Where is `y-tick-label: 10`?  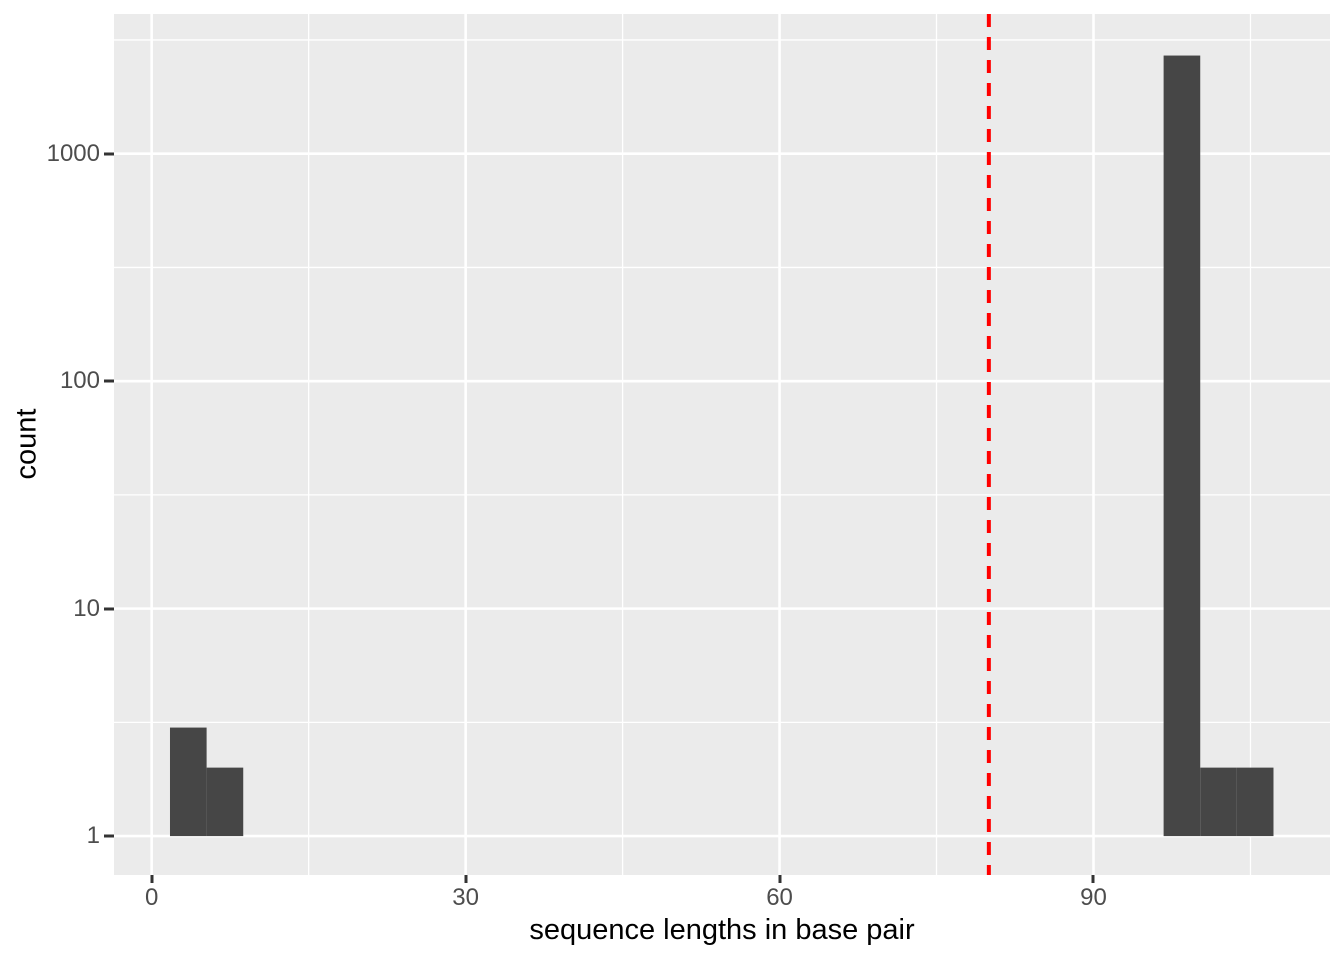 y-tick-label: 10 is located at coordinates (86, 608).